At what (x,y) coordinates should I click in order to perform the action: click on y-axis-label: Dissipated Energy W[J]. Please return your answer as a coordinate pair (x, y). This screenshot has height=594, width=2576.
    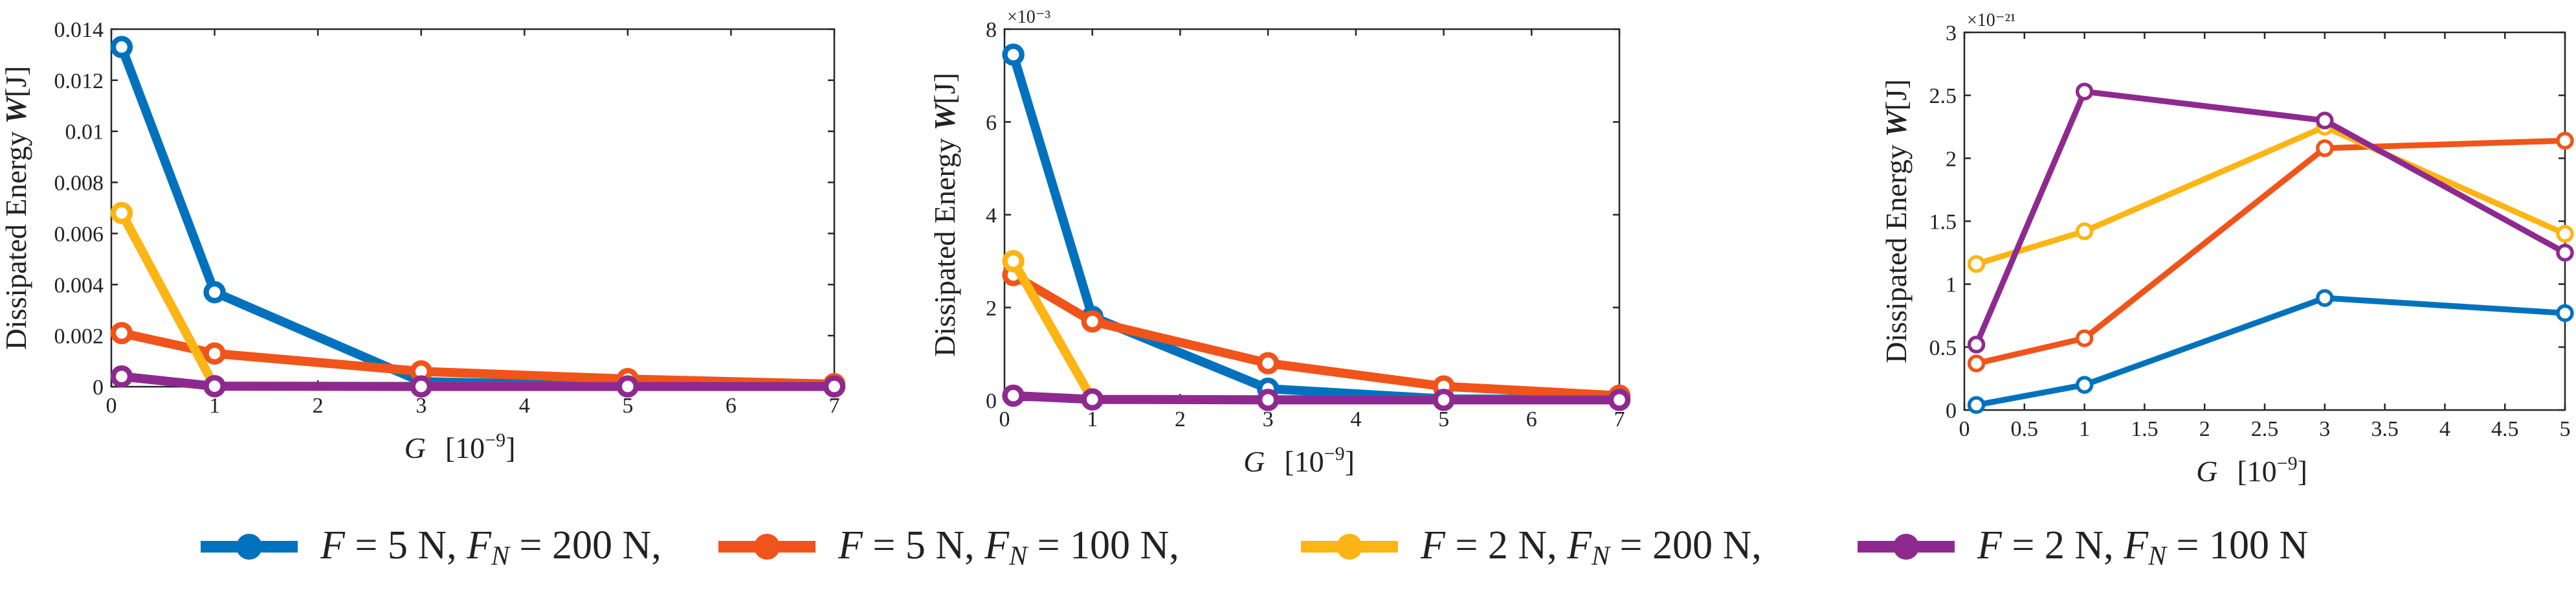
    Looking at the image, I should click on (1896, 221).